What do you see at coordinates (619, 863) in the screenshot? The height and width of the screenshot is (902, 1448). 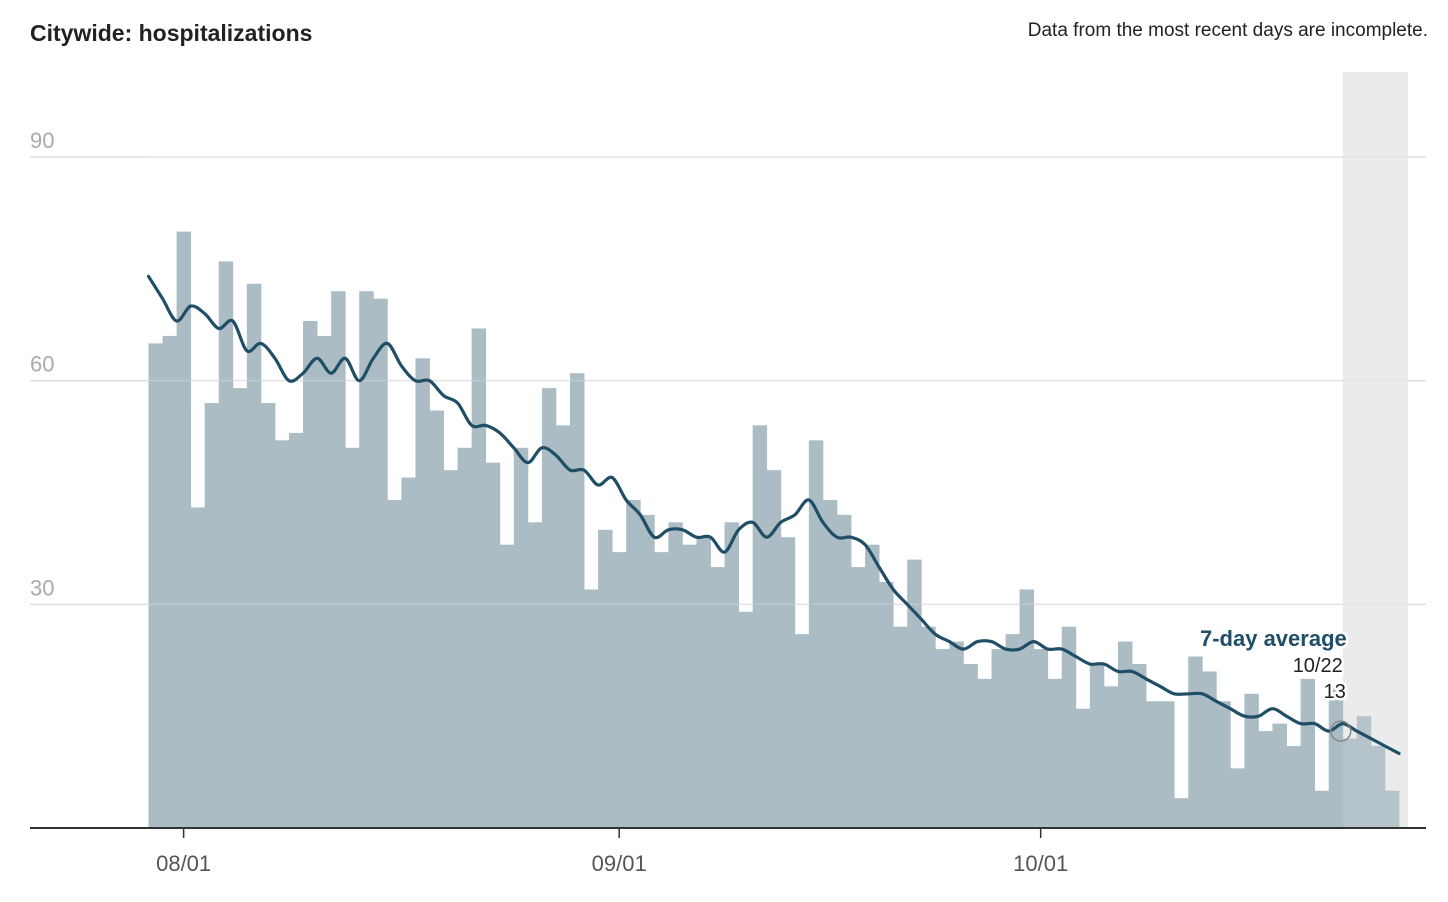 I see `x-tick-label-09/01: 09/01` at bounding box center [619, 863].